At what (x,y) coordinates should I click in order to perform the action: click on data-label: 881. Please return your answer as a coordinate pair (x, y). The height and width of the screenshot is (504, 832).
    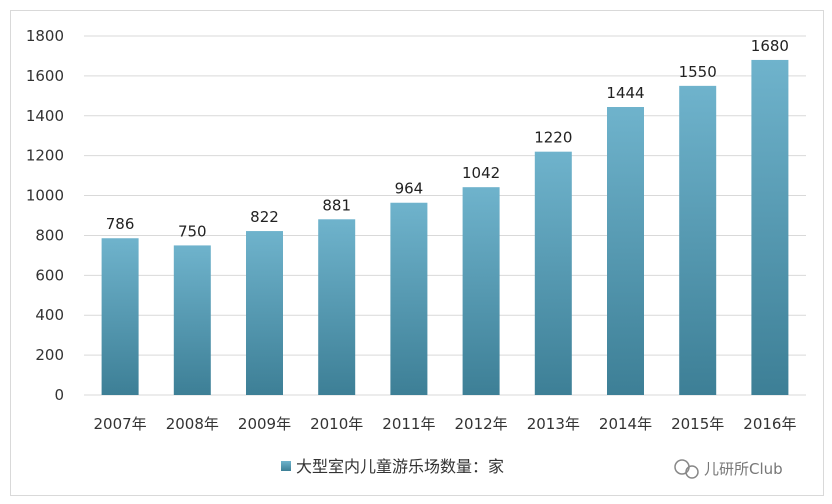
    Looking at the image, I should click on (336, 205).